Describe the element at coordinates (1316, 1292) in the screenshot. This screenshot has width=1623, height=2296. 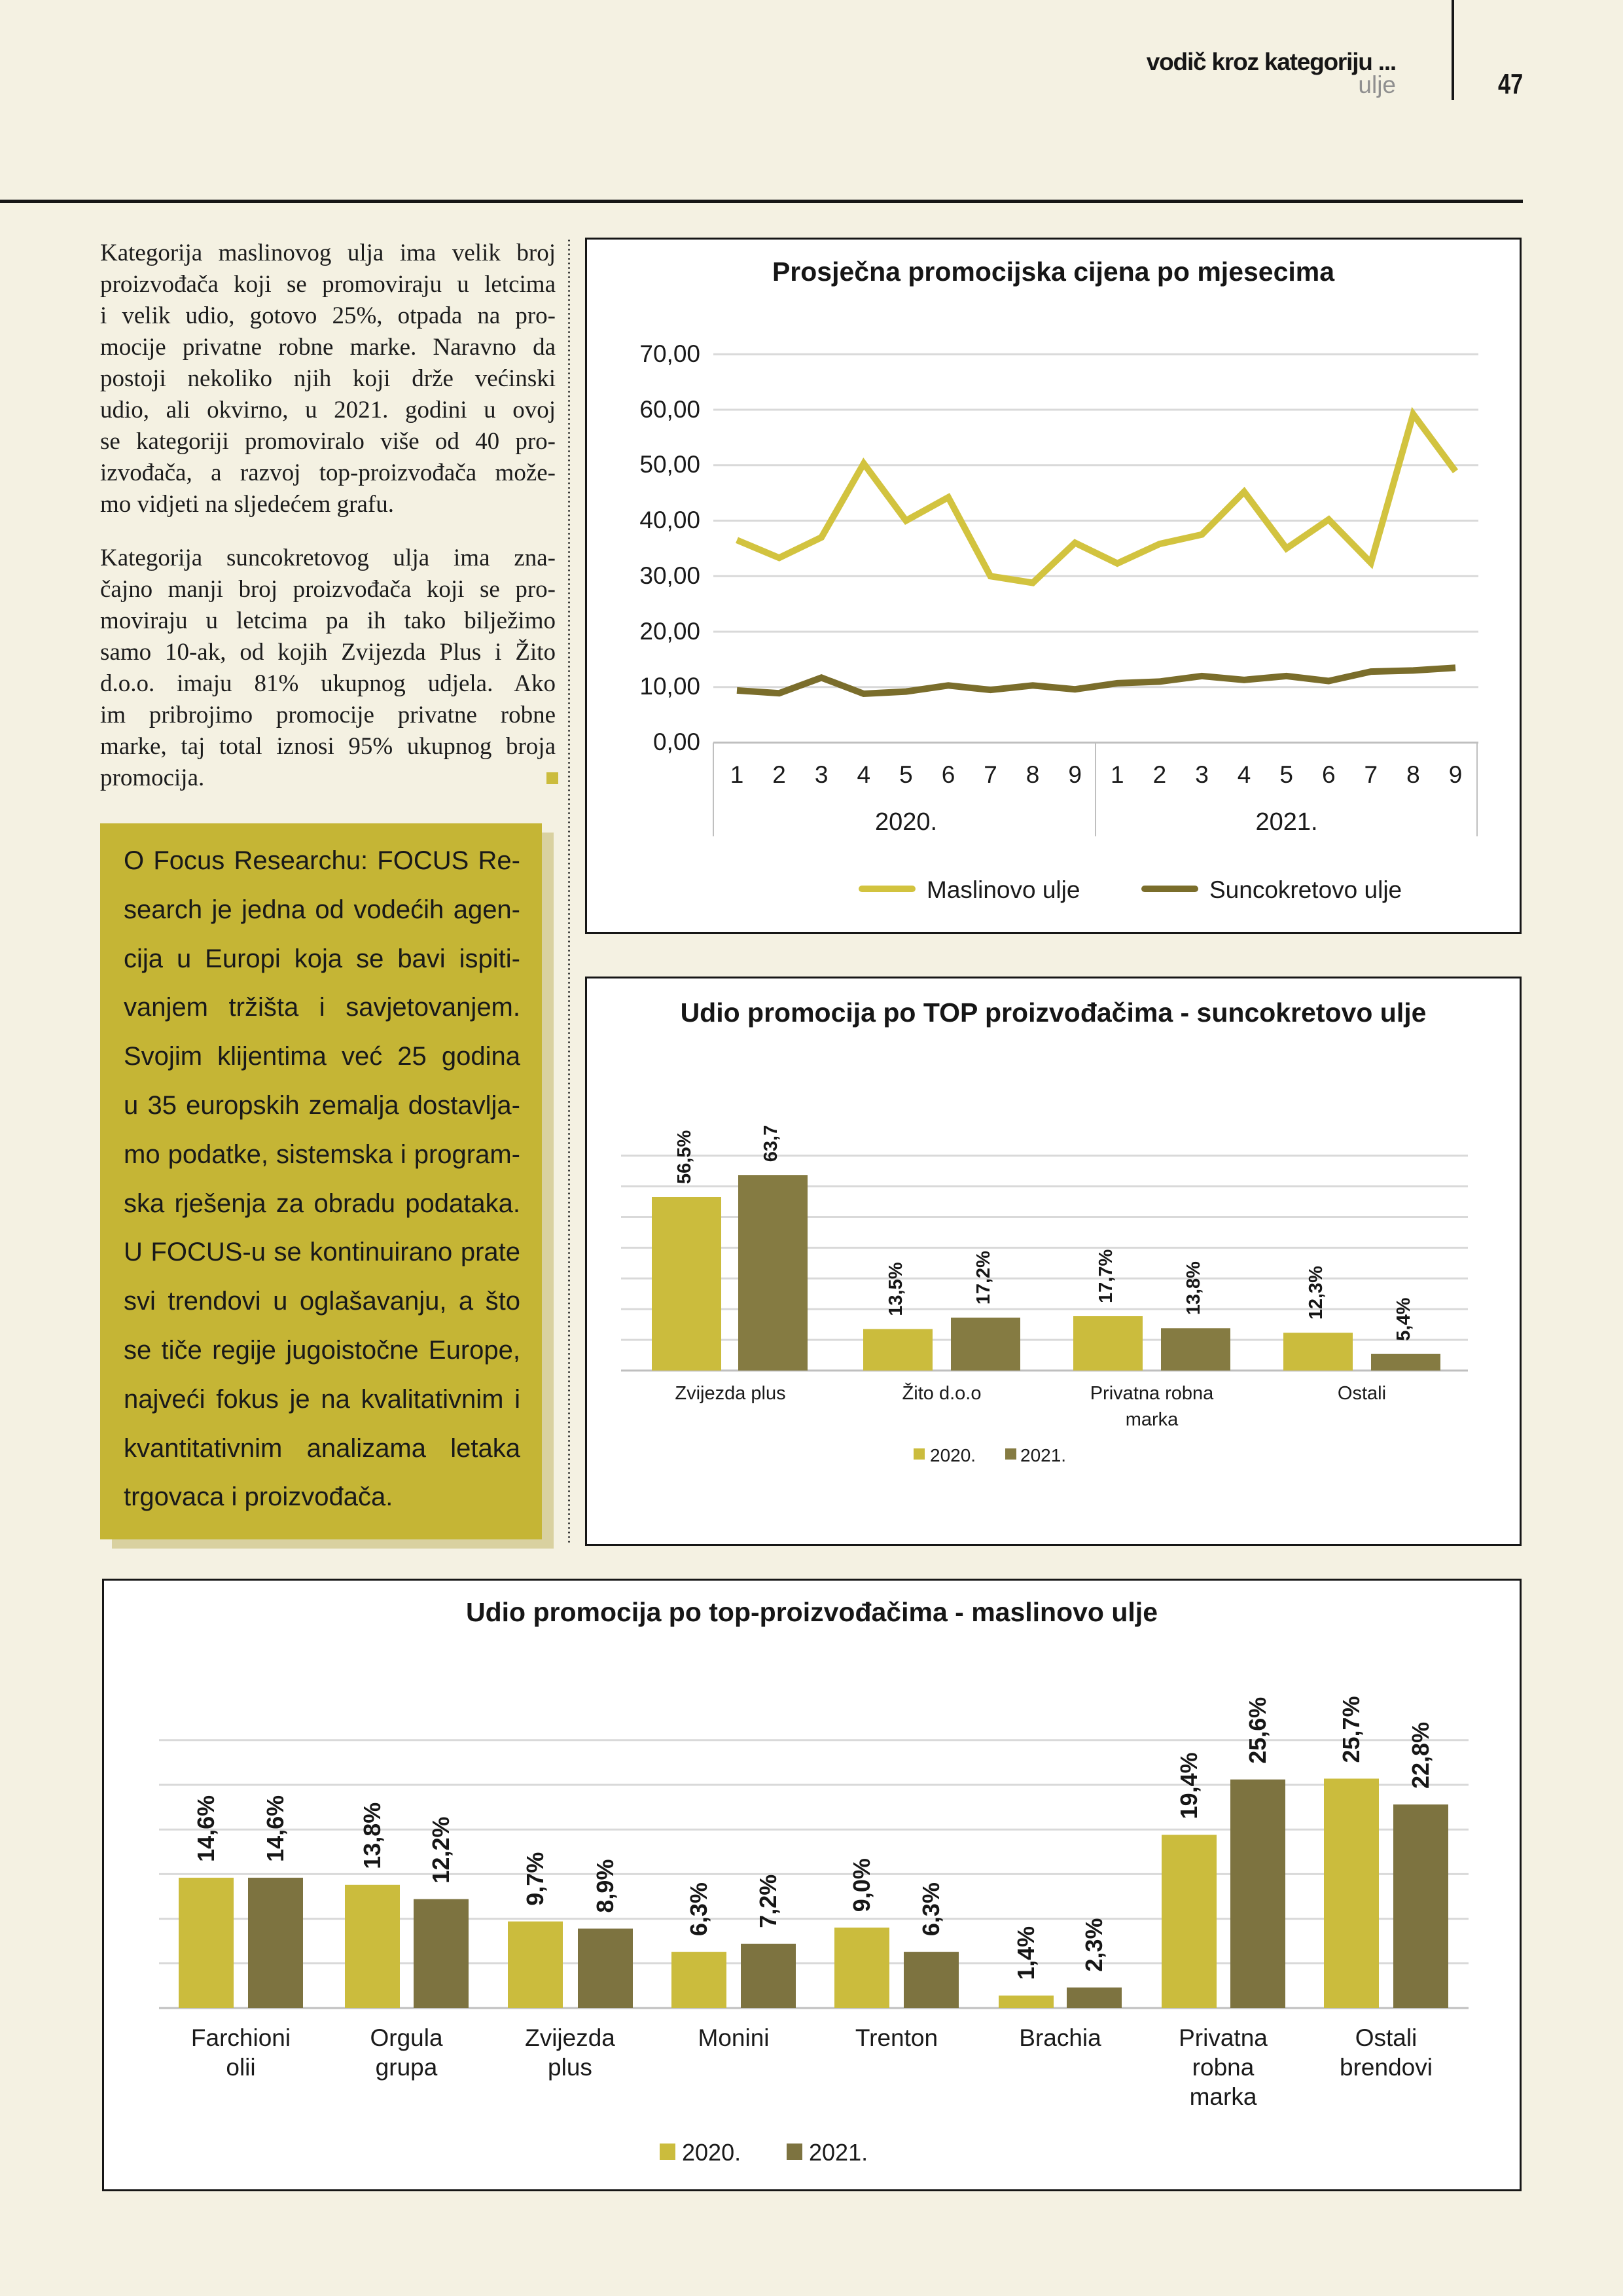
I see `svg-text: 12,3%` at that location.